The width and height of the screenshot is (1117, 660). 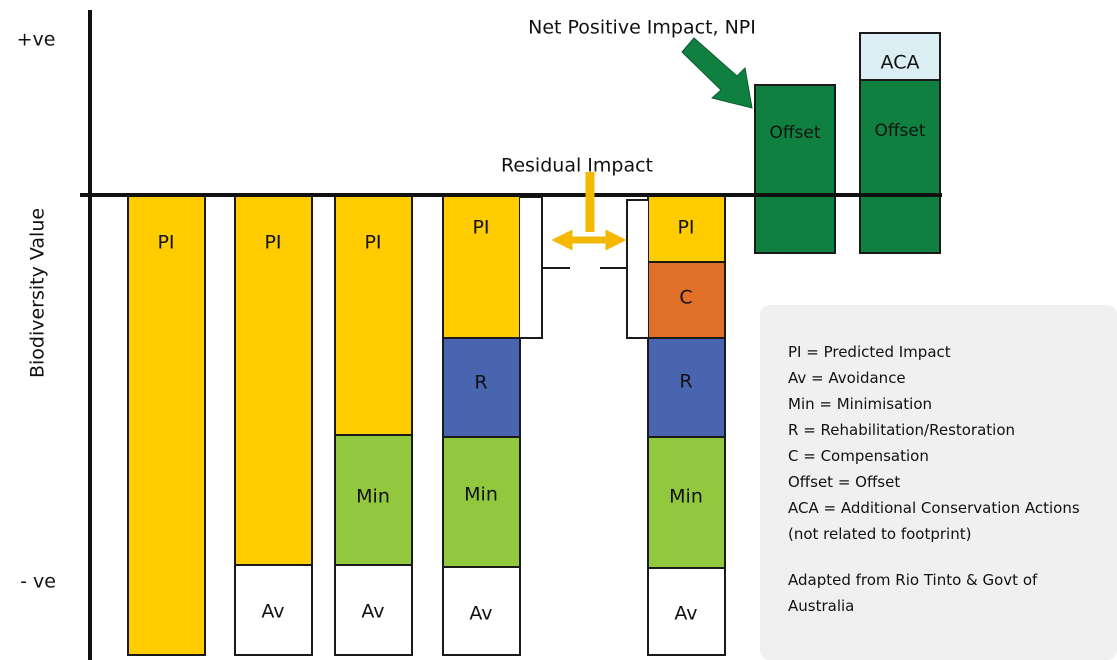 What do you see at coordinates (869, 352) in the screenshot?
I see `legend-item: PI = Predicted Impact` at bounding box center [869, 352].